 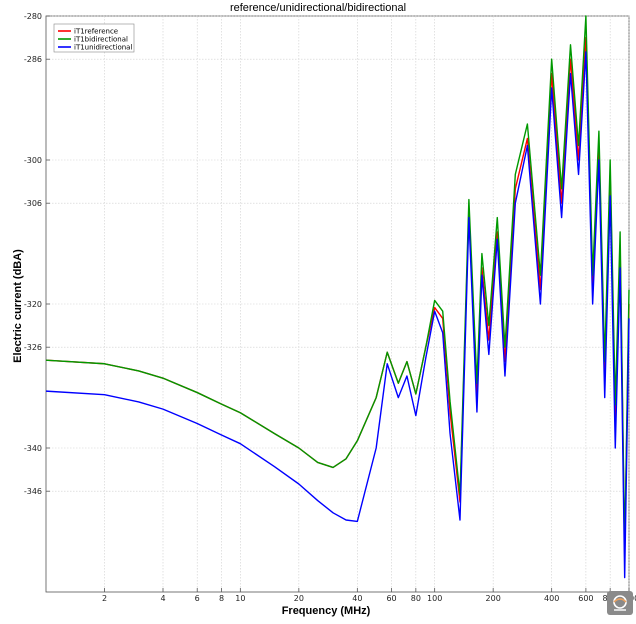 What do you see at coordinates (391, 598) in the screenshot?
I see `x-tick-label: 60` at bounding box center [391, 598].